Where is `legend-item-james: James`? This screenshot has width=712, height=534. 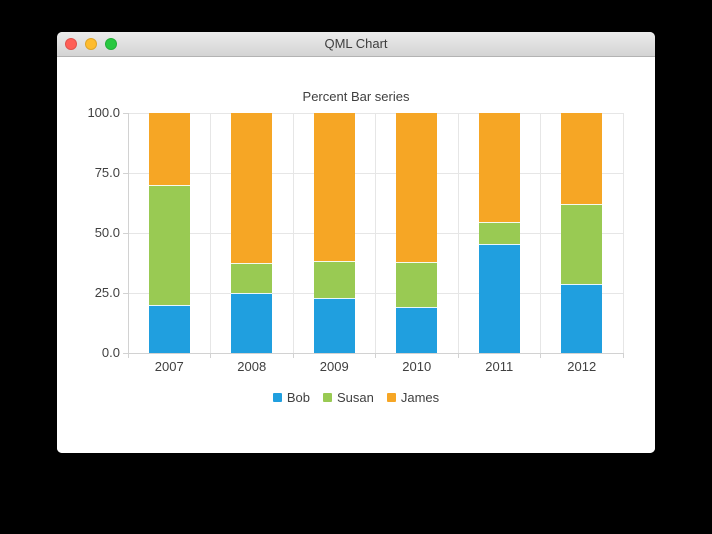
legend-item-james: James is located at coordinates (413, 397).